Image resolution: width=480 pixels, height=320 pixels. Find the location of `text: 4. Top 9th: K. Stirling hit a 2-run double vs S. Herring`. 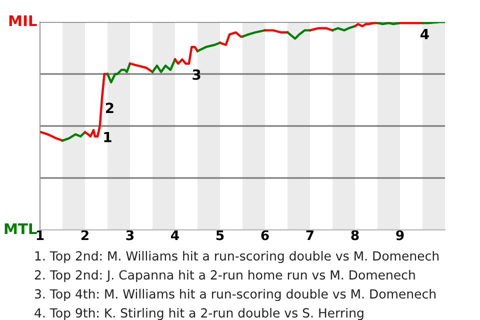

text: 4. Top 9th: K. Stirling hit a 2-run double vs S. Herring is located at coordinates (199, 314).